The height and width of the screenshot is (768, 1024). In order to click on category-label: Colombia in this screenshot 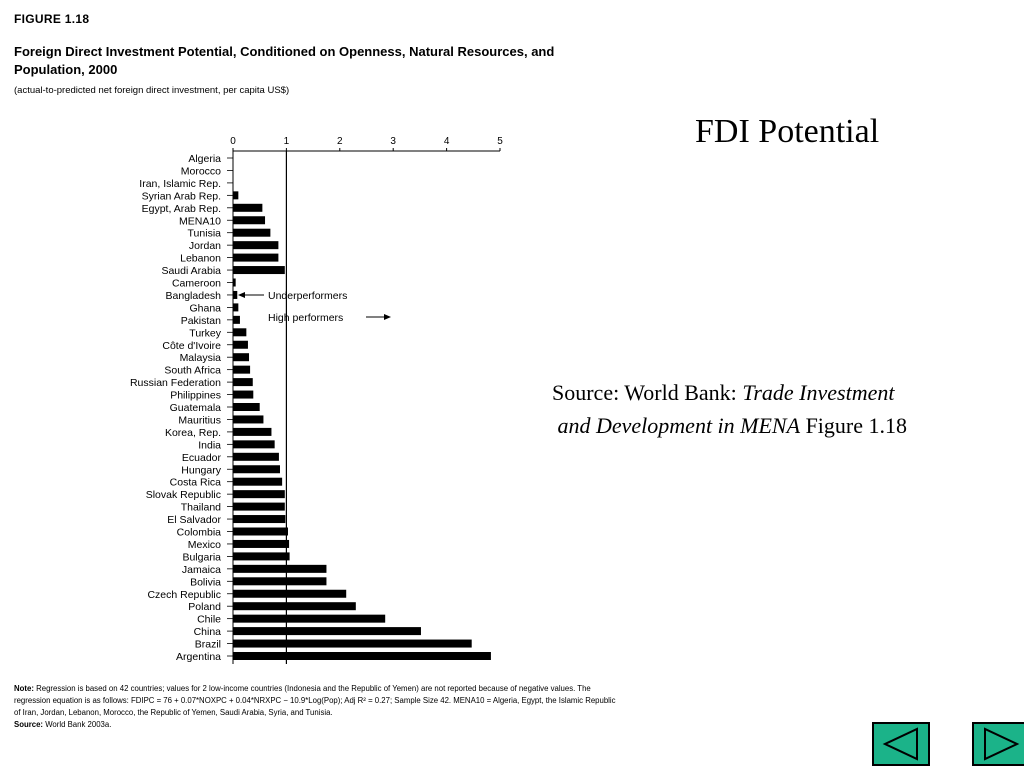, I will do `click(199, 533)`.